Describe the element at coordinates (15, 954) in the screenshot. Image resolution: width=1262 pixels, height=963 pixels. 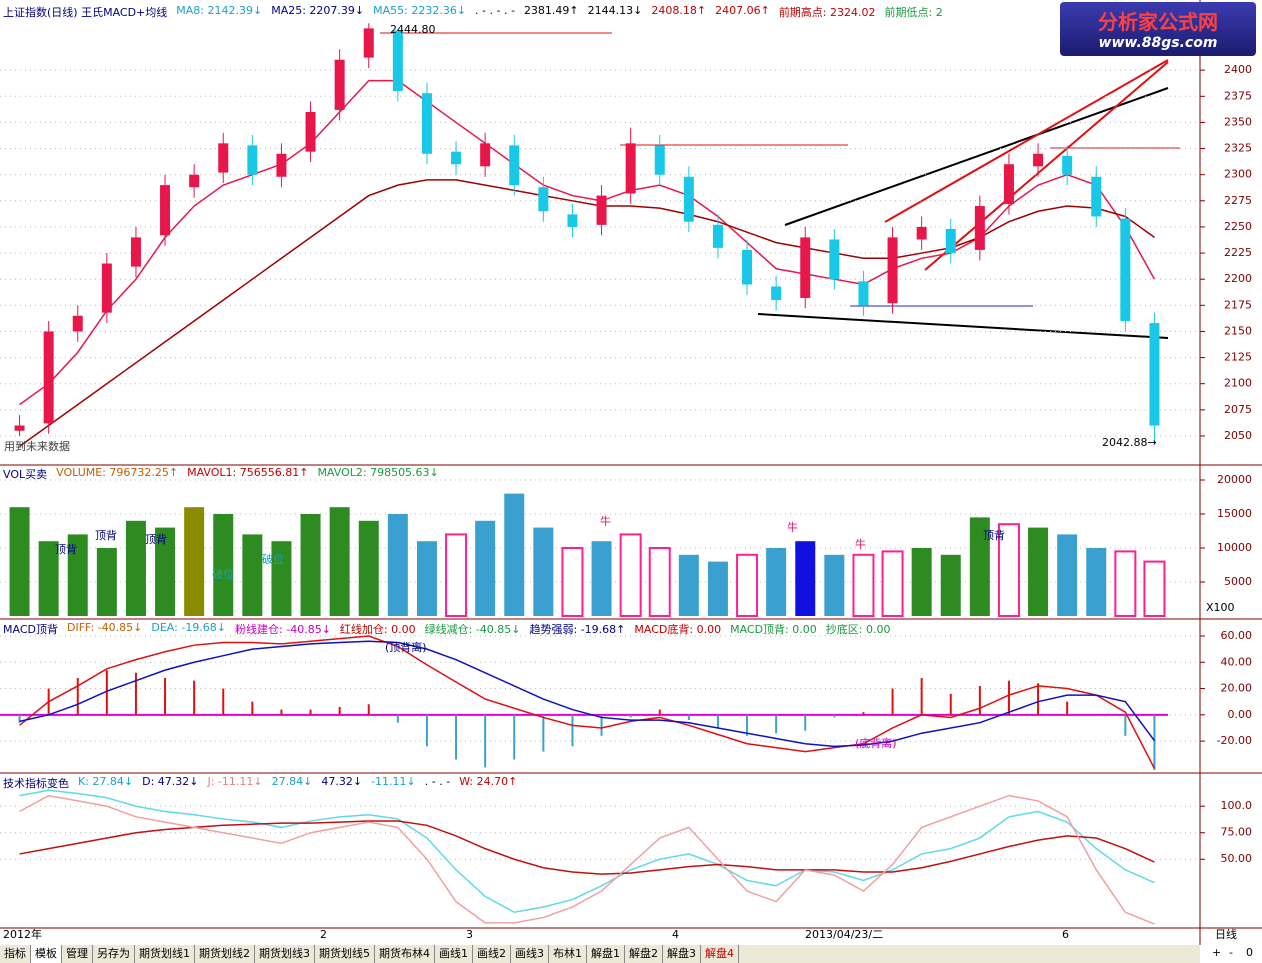
I see `tab: 指标` at that location.